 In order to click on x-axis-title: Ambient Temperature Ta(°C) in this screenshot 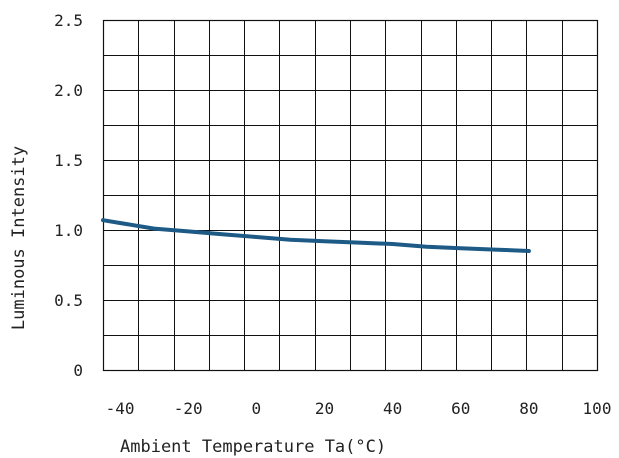, I will do `click(253, 447)`.